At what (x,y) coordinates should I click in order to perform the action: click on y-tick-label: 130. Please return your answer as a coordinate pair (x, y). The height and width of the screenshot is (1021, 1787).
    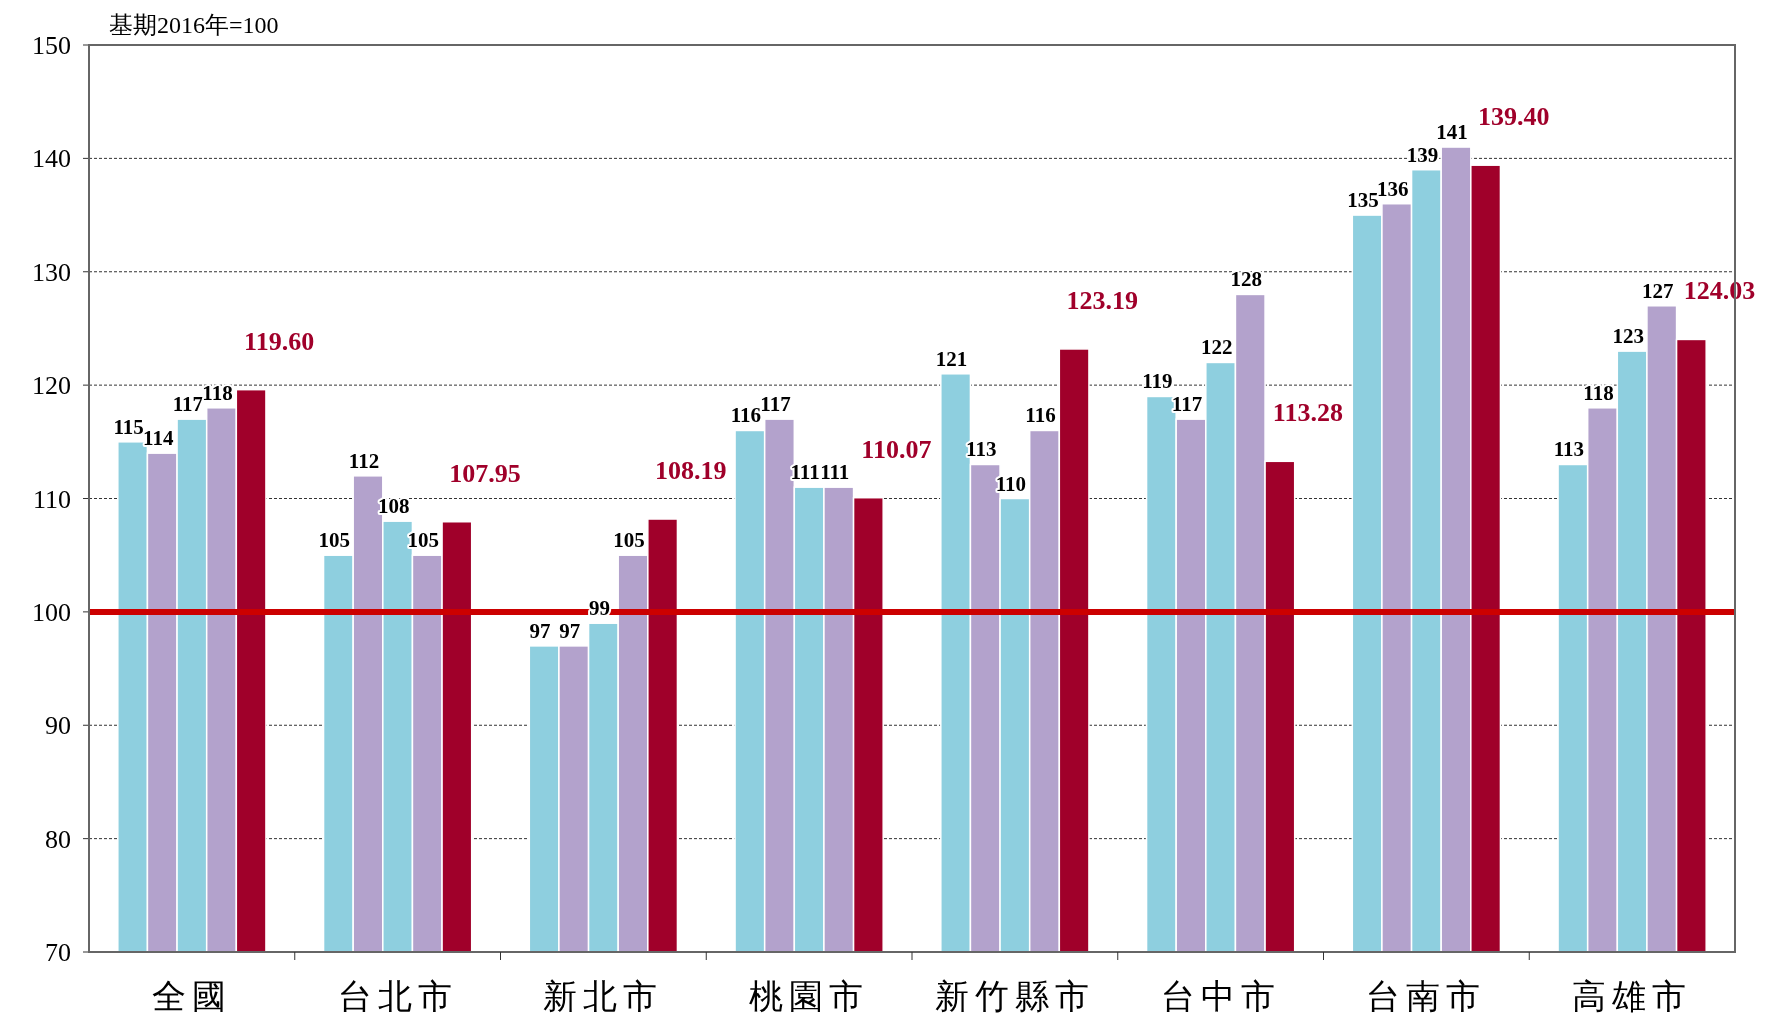
    Looking at the image, I should click on (51, 272).